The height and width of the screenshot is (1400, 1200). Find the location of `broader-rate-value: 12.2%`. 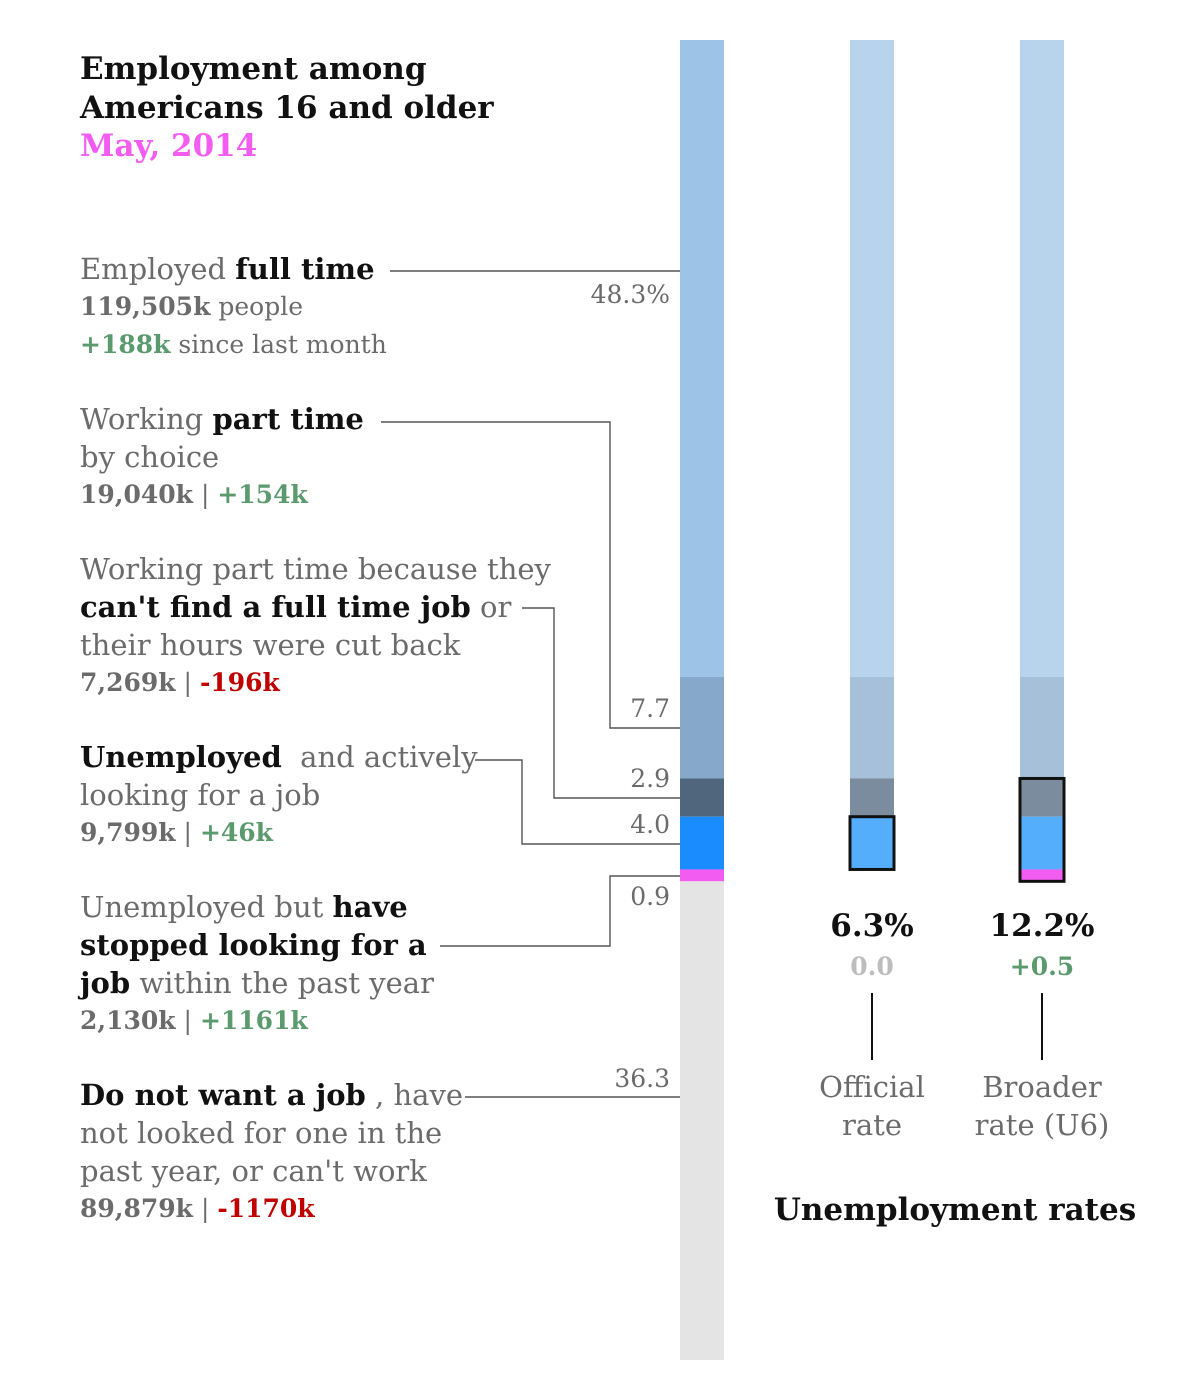

broader-rate-value: 12.2% is located at coordinates (1042, 926).